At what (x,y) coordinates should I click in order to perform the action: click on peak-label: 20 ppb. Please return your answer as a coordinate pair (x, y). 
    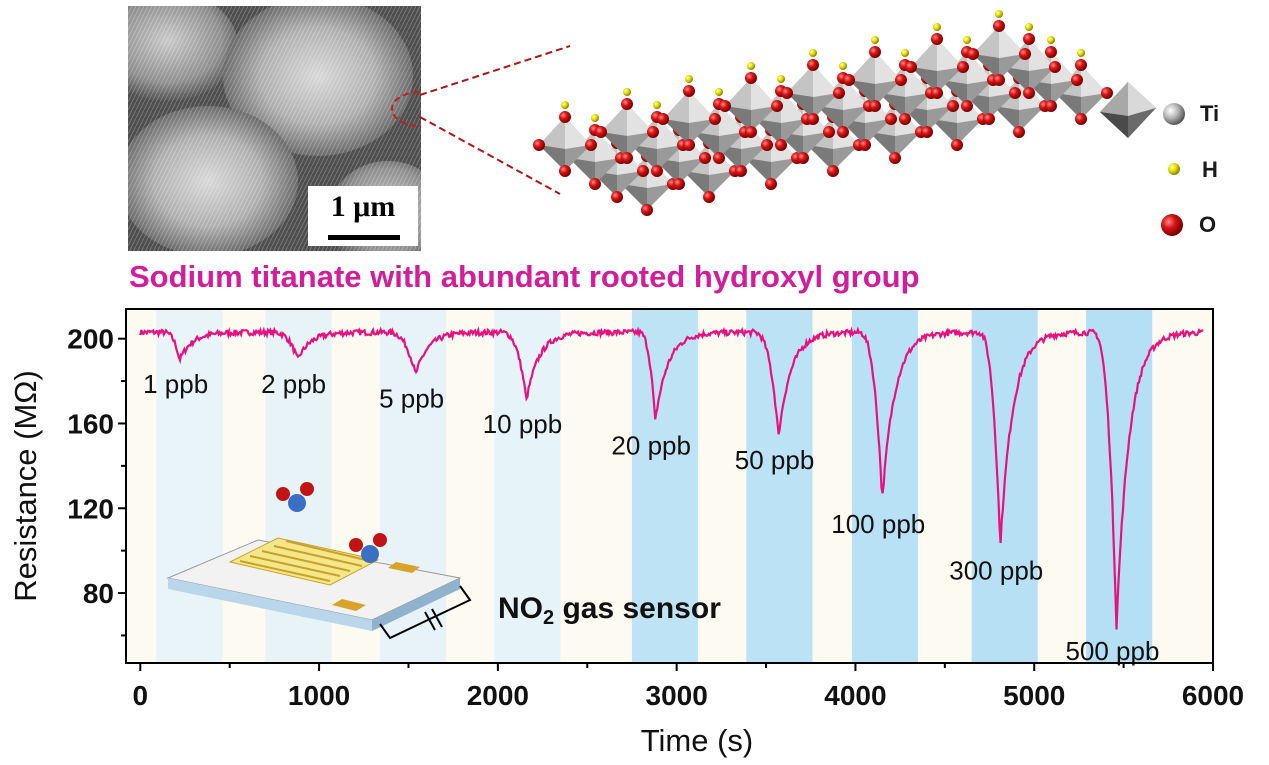
    Looking at the image, I should click on (651, 445).